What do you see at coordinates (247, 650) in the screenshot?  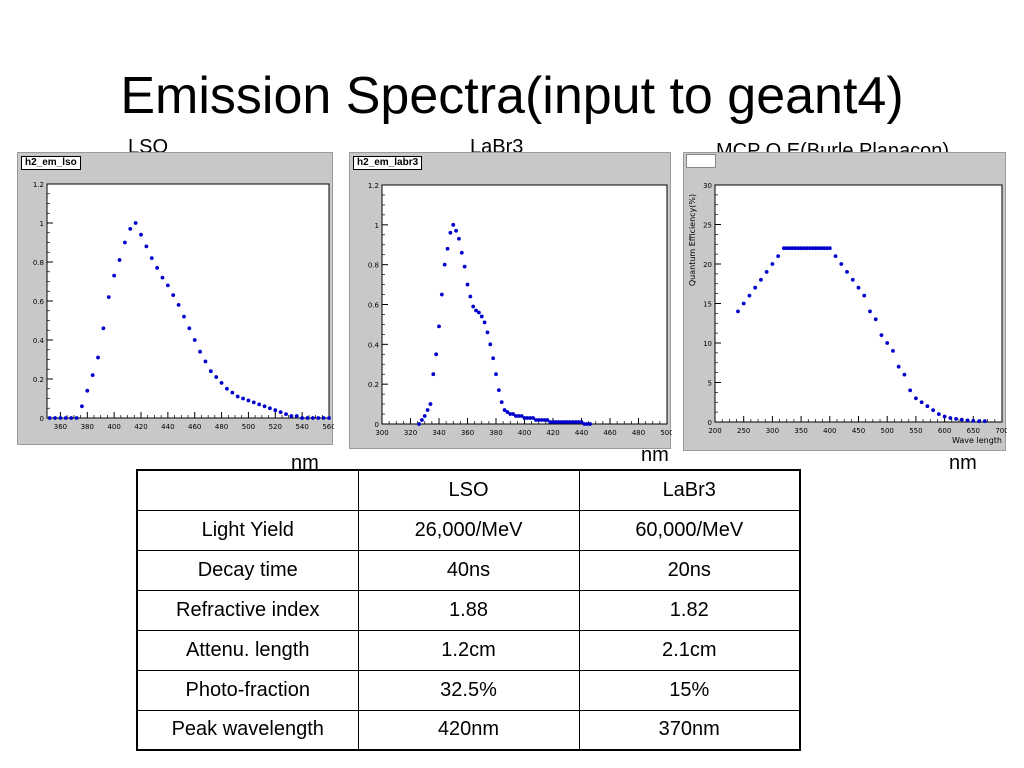 I see `table-row-label: Attenu. length` at bounding box center [247, 650].